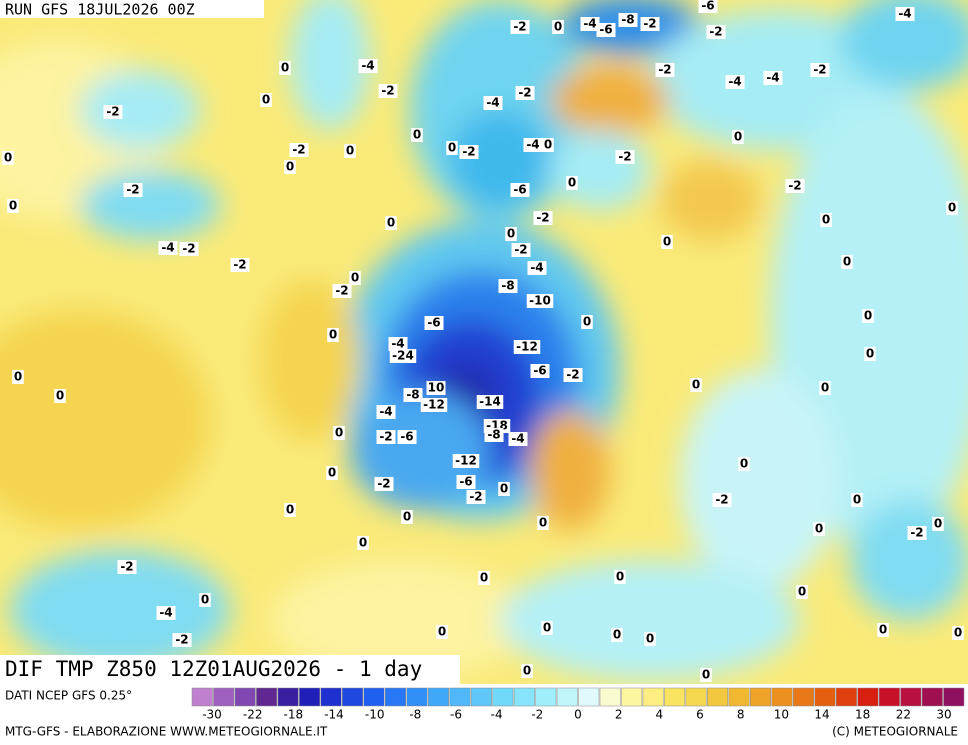 Image resolution: width=968 pixels, height=745 pixels. I want to click on colorbar: -30 -22 -18 -14 -10 -8 -6 -4 -2 0 2 4 6 8 10 14 18 22 30, so click(578, 704).